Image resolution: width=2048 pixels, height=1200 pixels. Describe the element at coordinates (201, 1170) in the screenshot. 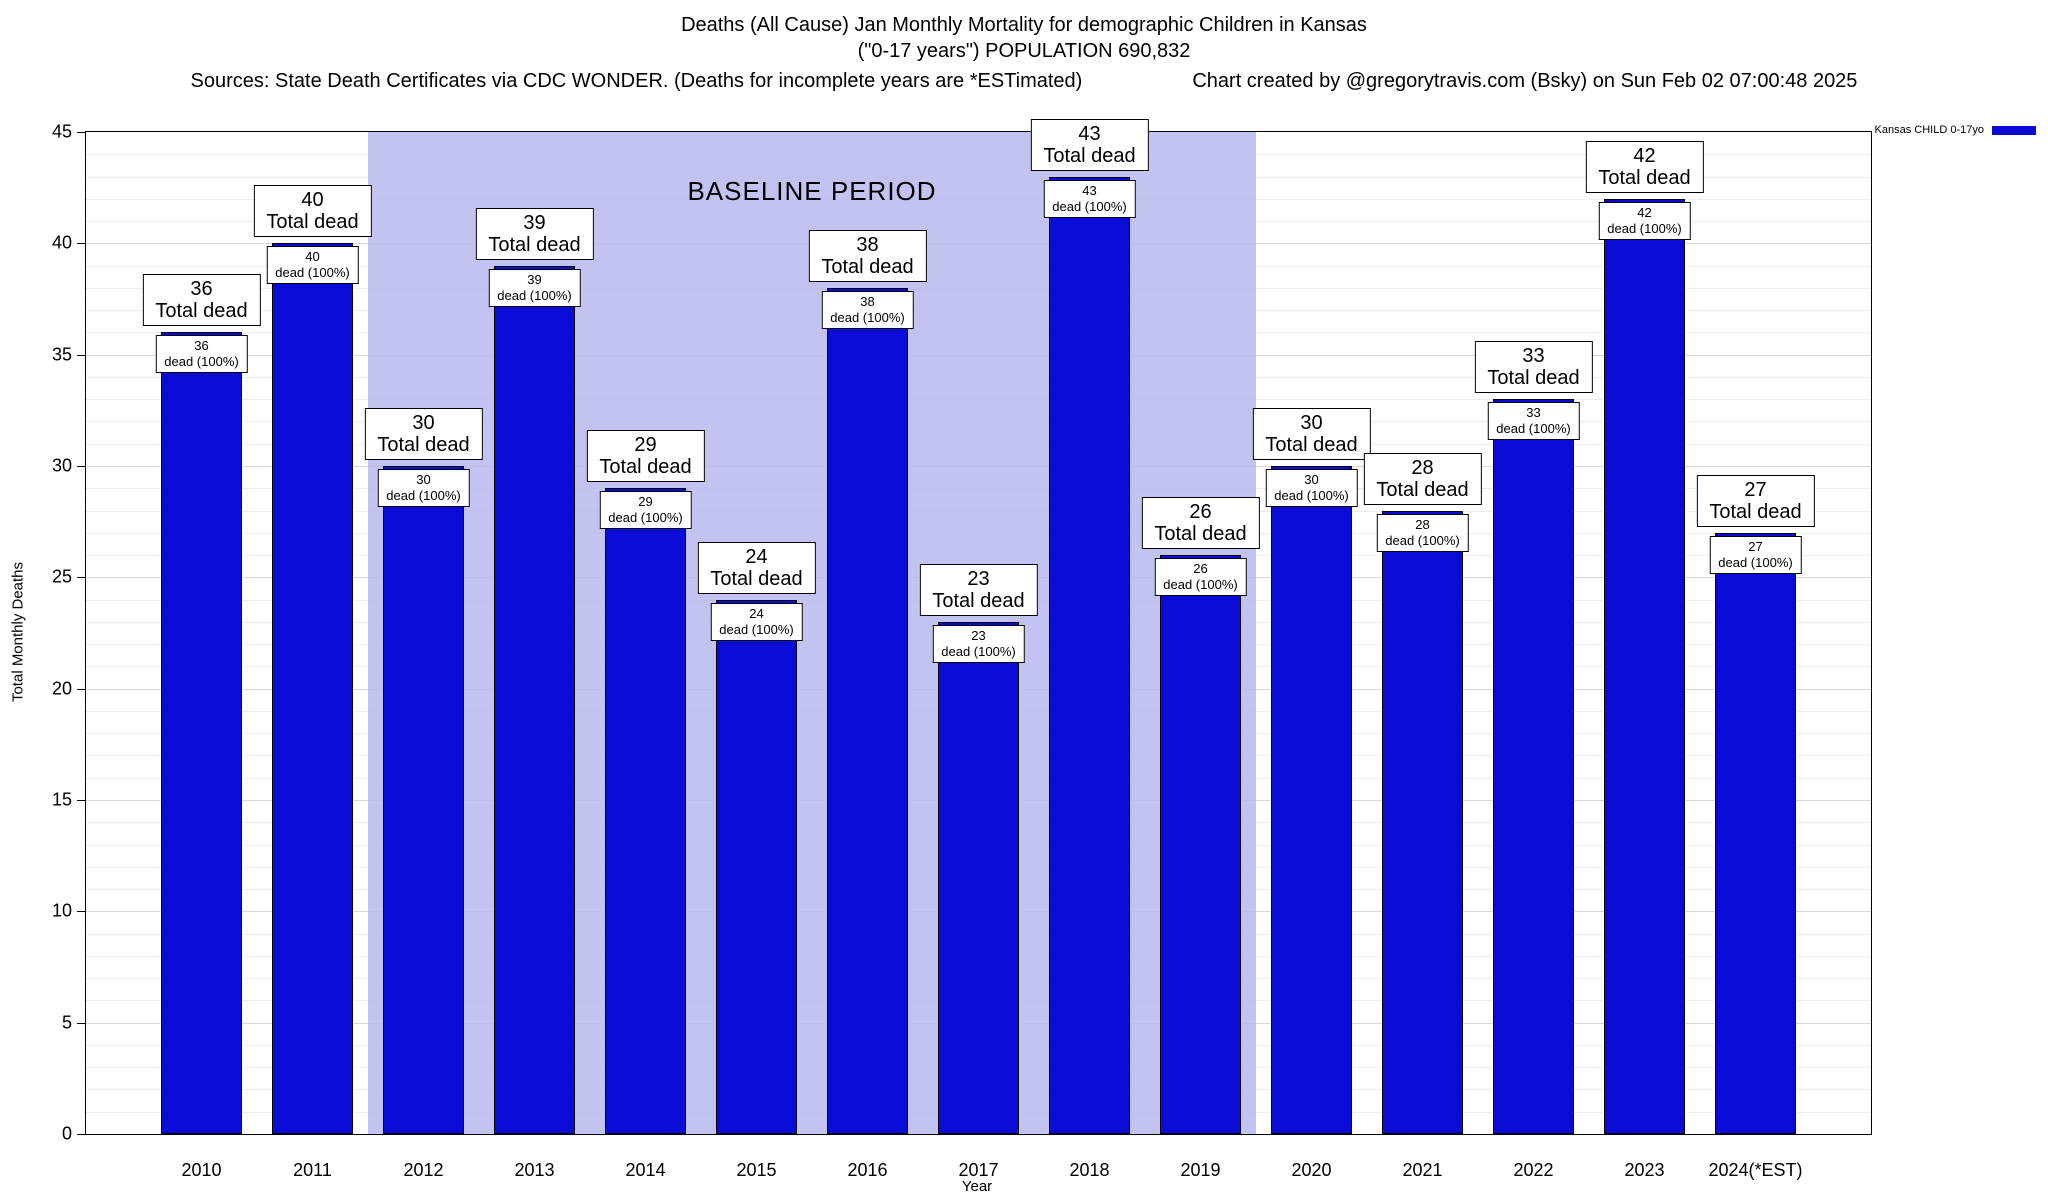

I see `x-tick-label: 2010` at that location.